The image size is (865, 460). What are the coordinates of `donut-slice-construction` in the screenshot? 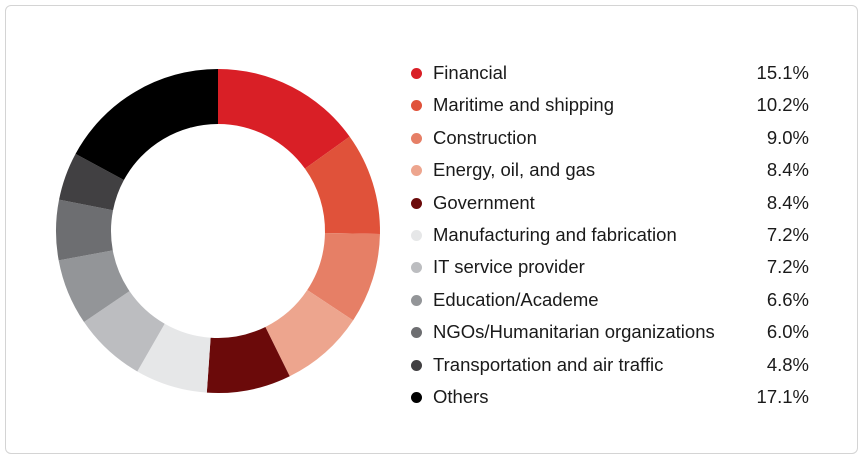 It's located at (343, 277).